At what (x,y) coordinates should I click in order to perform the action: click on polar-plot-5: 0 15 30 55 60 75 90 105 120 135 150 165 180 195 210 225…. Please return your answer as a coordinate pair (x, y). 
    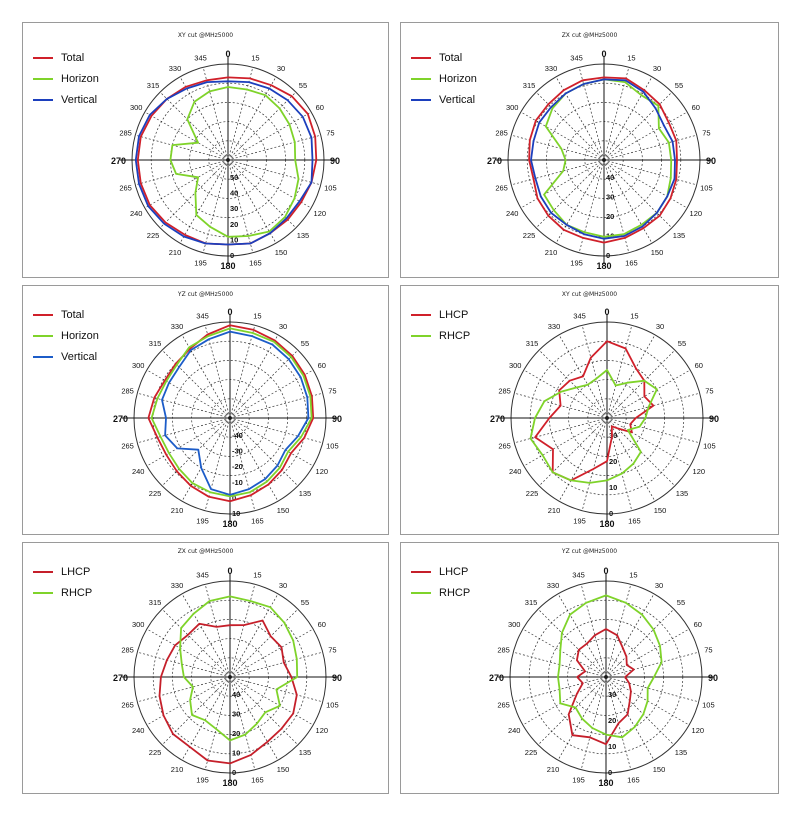
    Looking at the image, I should click on (227, 677).